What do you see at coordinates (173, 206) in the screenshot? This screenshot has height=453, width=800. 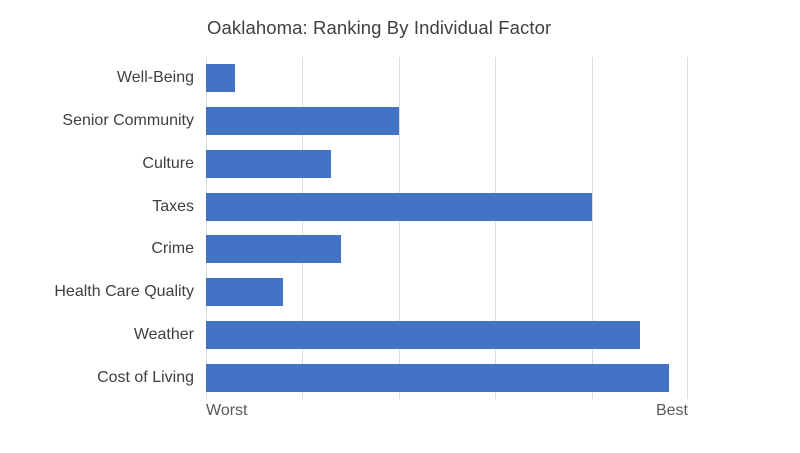 I see `category-label: Taxes` at bounding box center [173, 206].